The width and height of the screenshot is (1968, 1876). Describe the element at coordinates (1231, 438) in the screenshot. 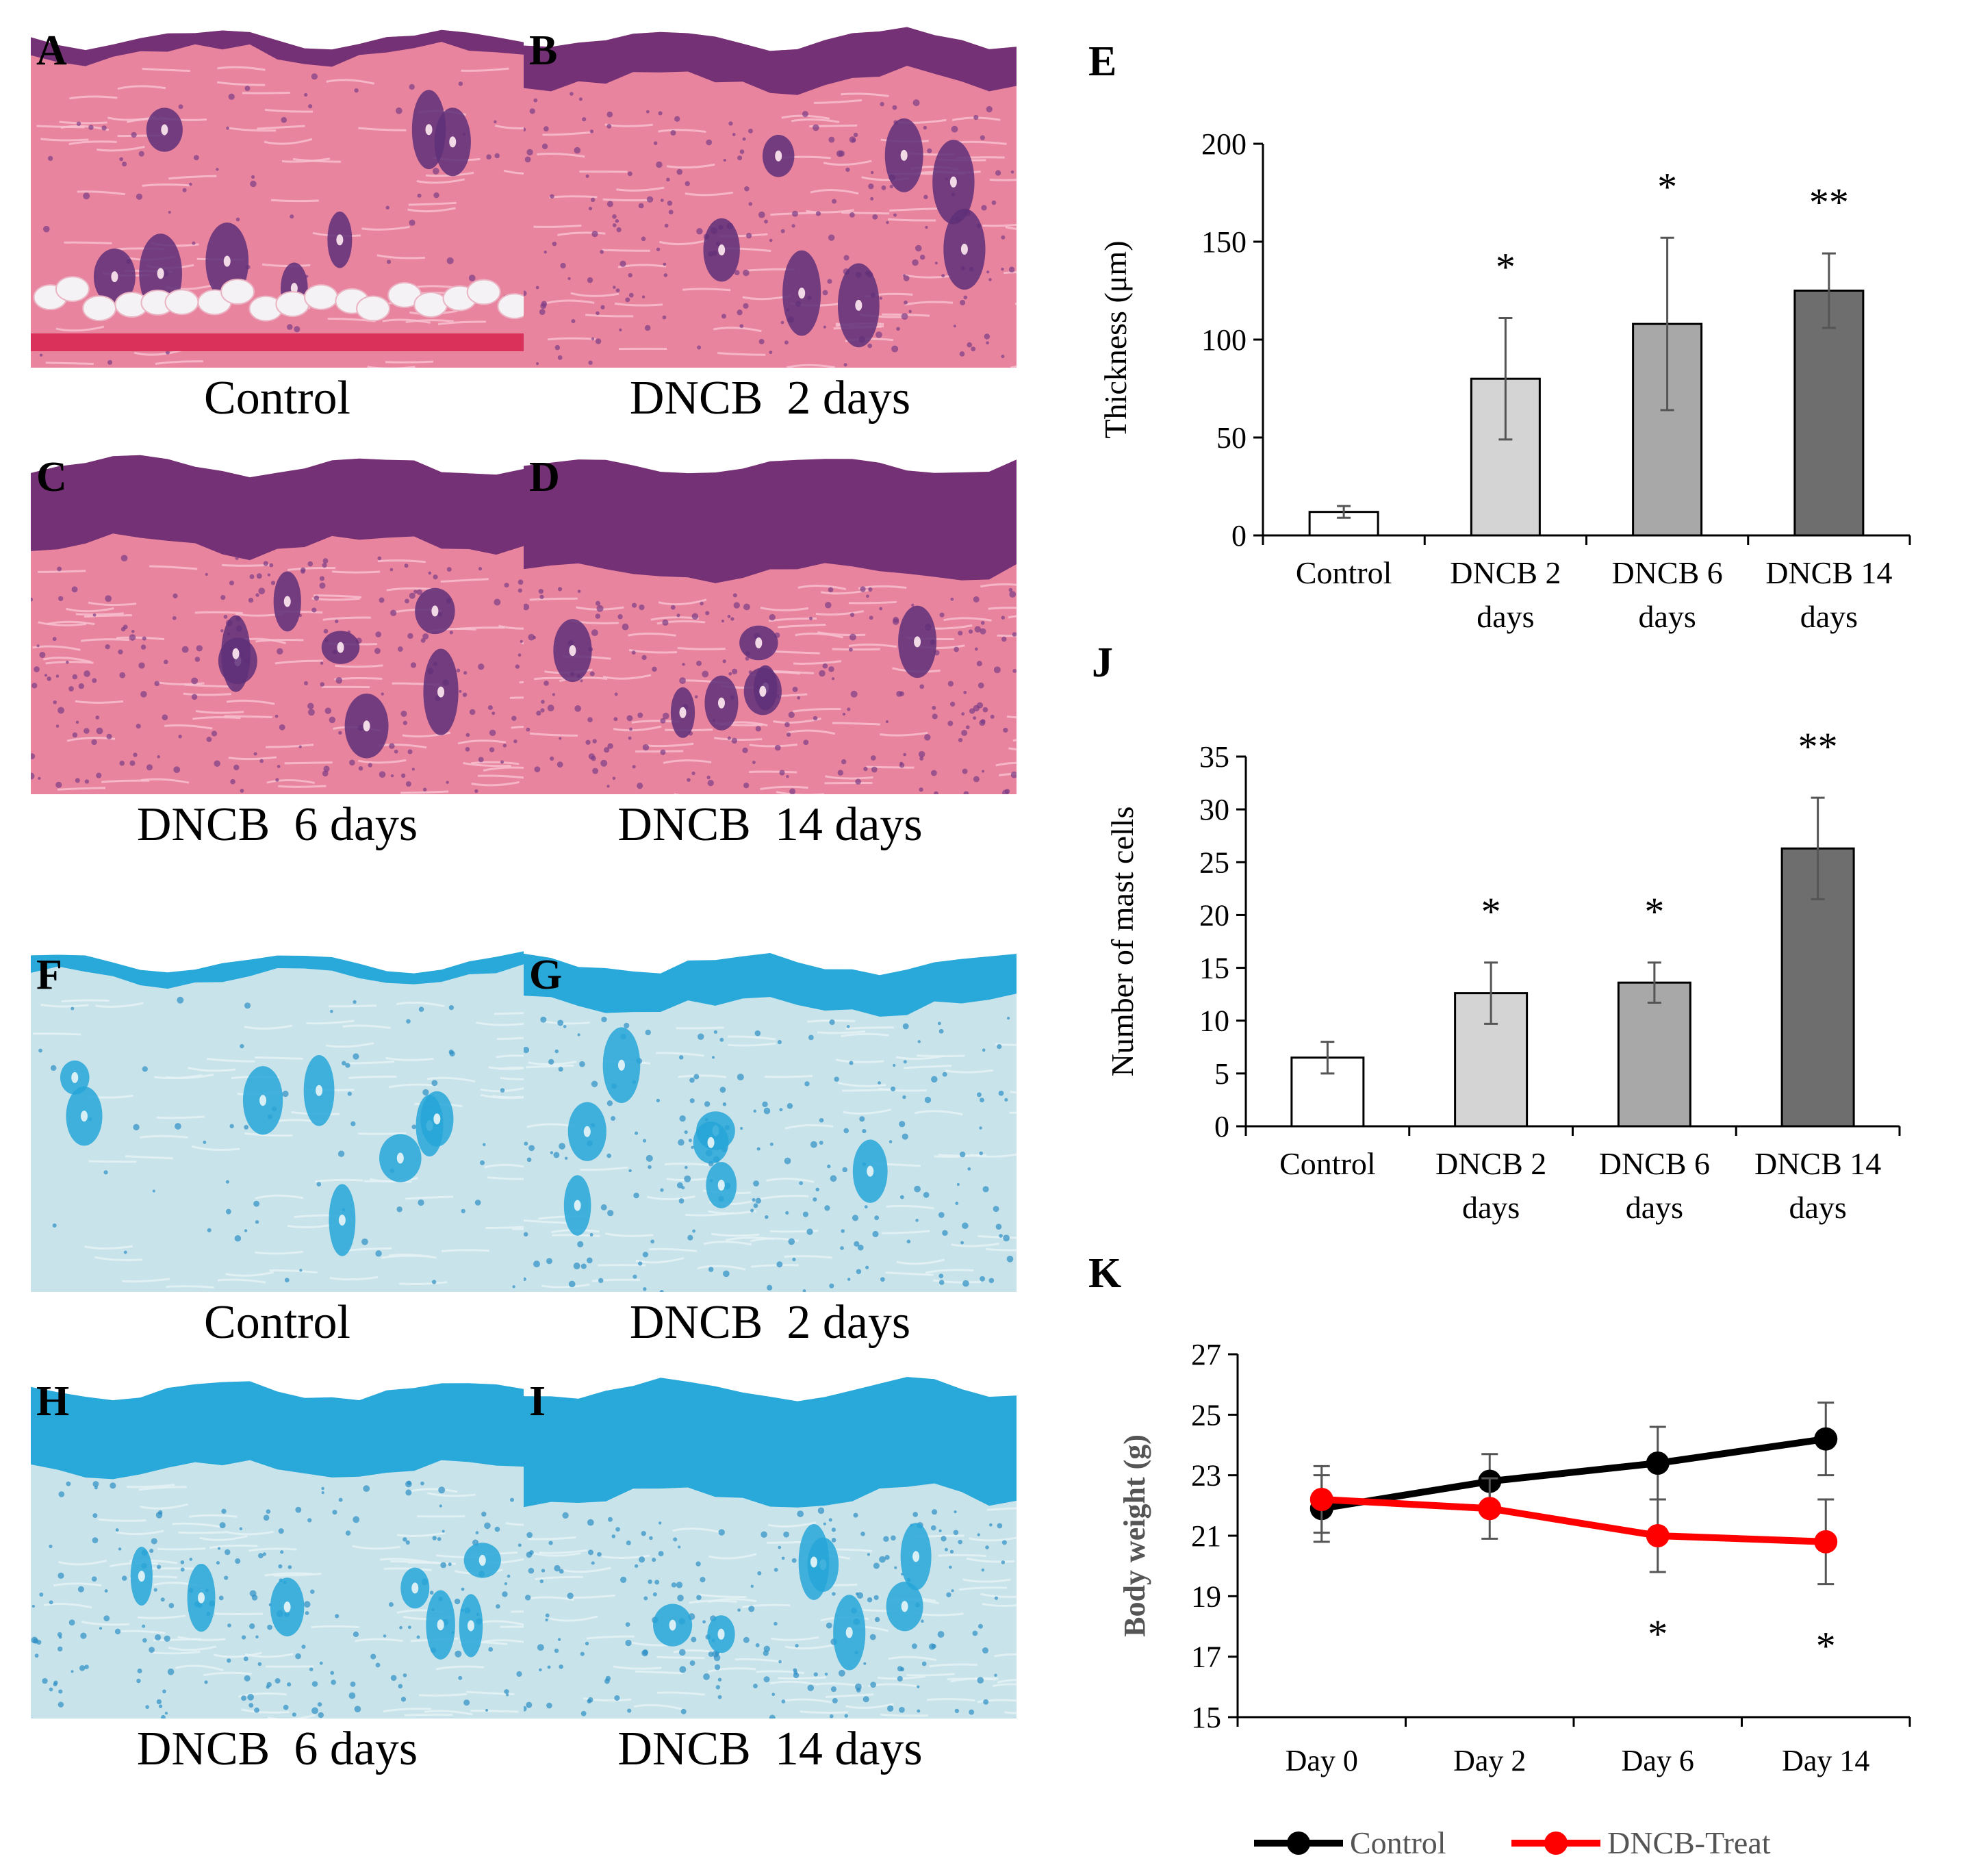

I see `y-tick-label: 50` at that location.